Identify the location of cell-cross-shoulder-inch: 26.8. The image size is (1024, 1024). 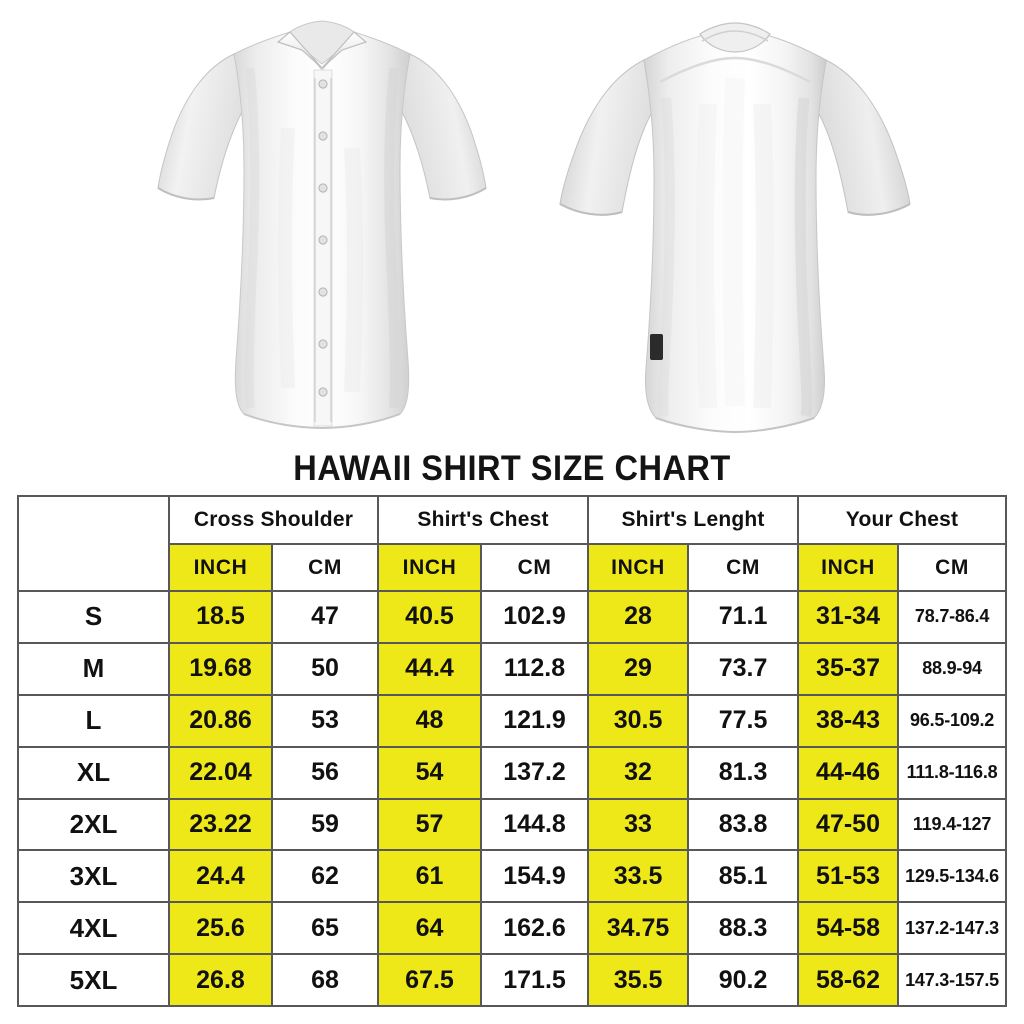
(220, 980).